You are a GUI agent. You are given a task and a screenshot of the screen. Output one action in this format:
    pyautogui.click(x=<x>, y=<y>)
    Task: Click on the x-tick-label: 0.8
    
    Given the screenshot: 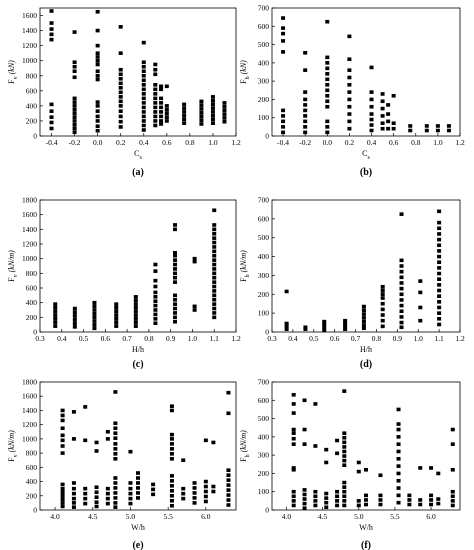 What is the action you would take?
    pyautogui.click(x=190, y=142)
    